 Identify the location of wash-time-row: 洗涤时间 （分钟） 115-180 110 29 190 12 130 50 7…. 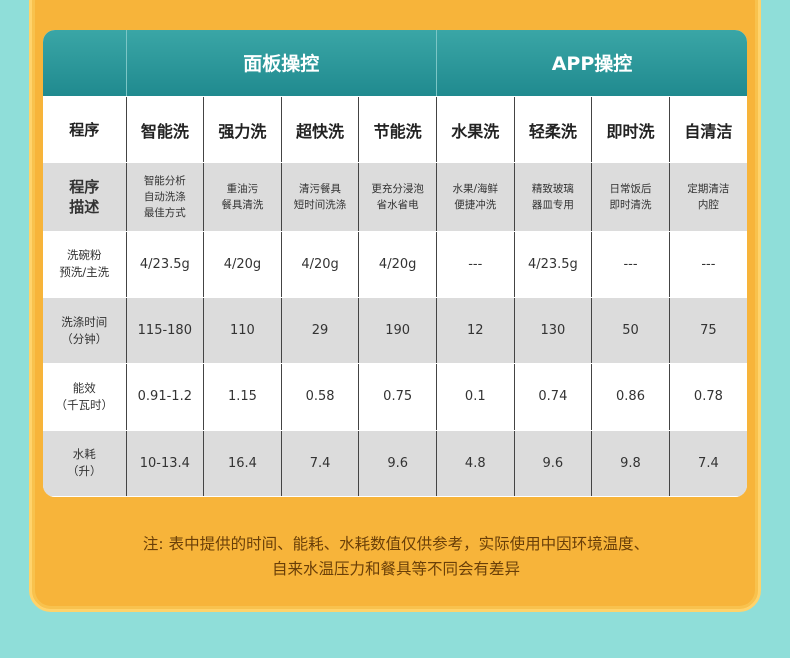
(395, 331).